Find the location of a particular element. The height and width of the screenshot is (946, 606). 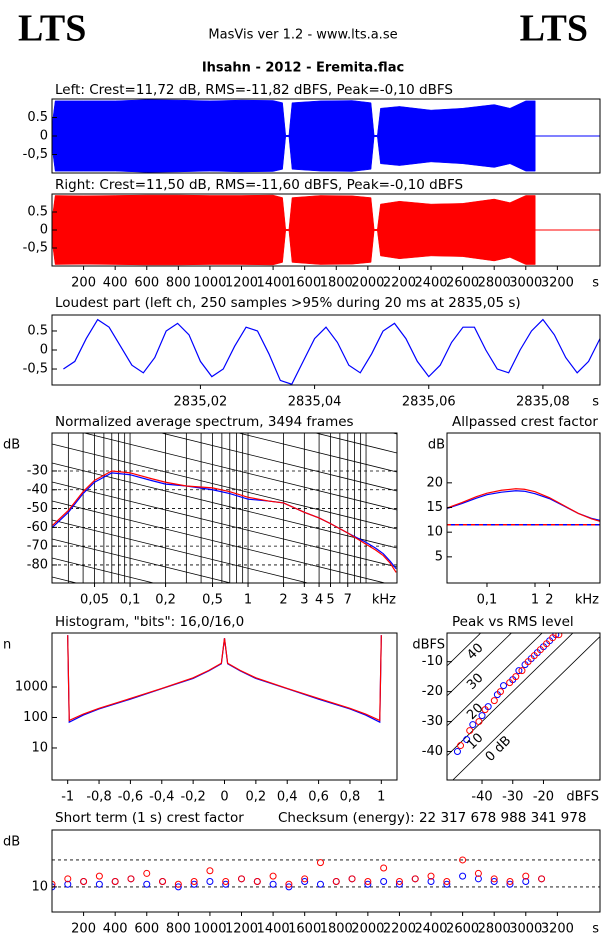

y-tick-label: 5 is located at coordinates (439, 556).